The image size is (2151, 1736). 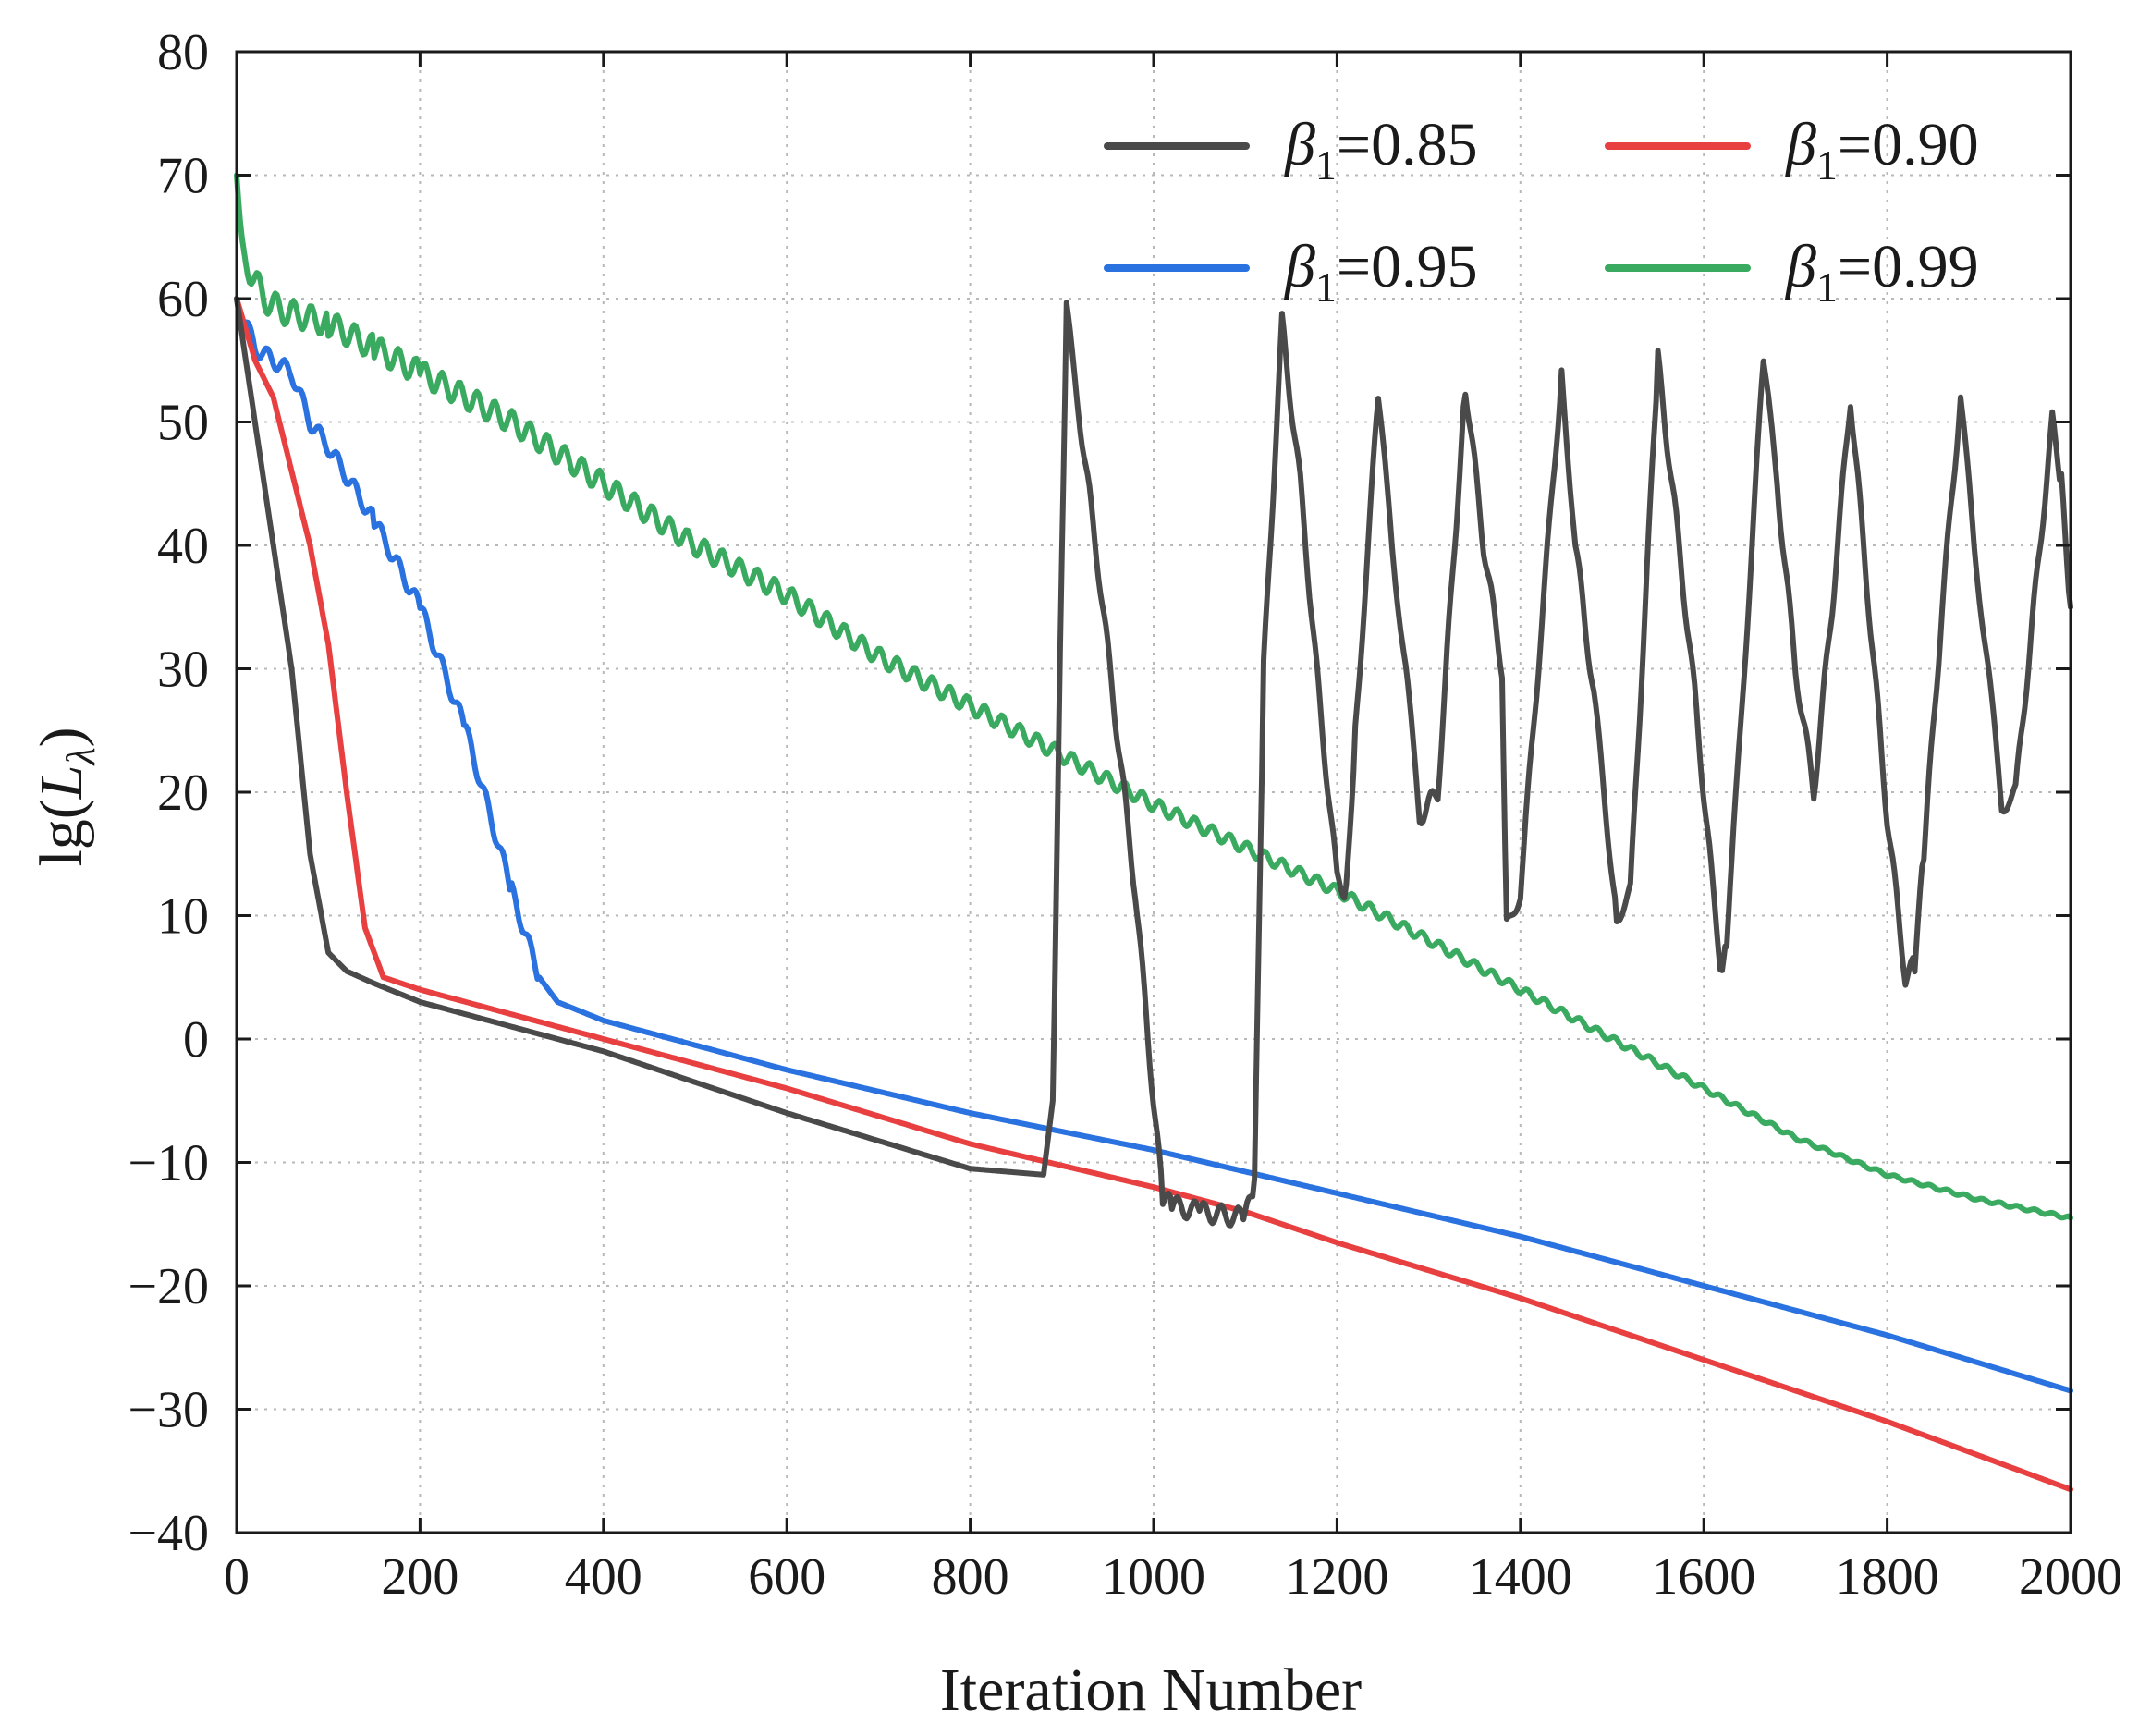 I want to click on x-axis-title: Iteration Number, so click(x=1151, y=1690).